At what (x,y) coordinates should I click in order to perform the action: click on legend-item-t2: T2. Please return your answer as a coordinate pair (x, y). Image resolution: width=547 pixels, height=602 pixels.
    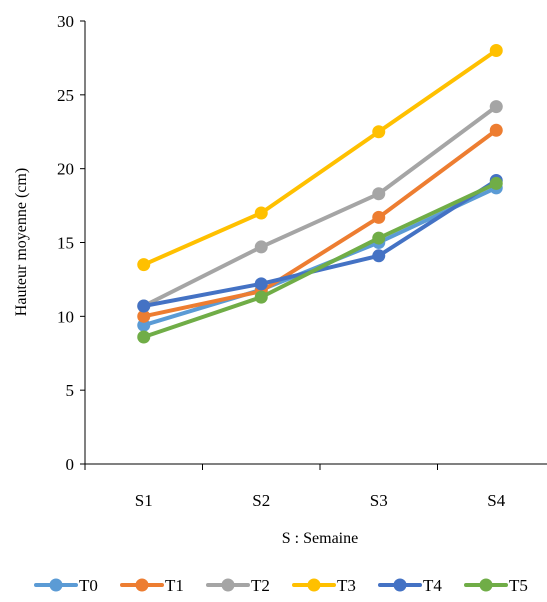
    Looking at the image, I should click on (238, 585).